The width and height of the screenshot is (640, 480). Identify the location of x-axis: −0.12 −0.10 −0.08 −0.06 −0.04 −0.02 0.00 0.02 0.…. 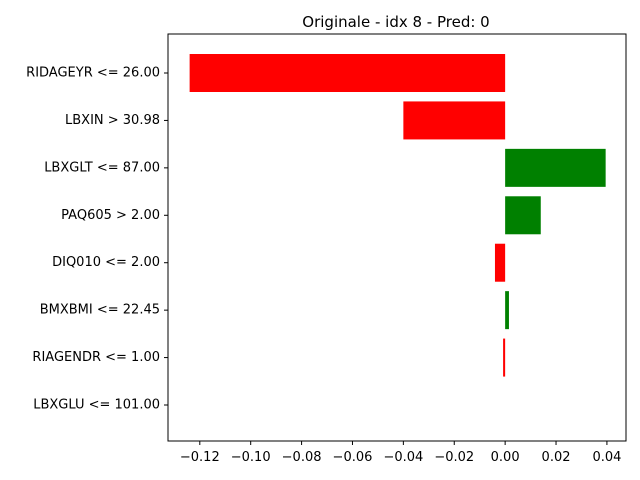
(400, 453).